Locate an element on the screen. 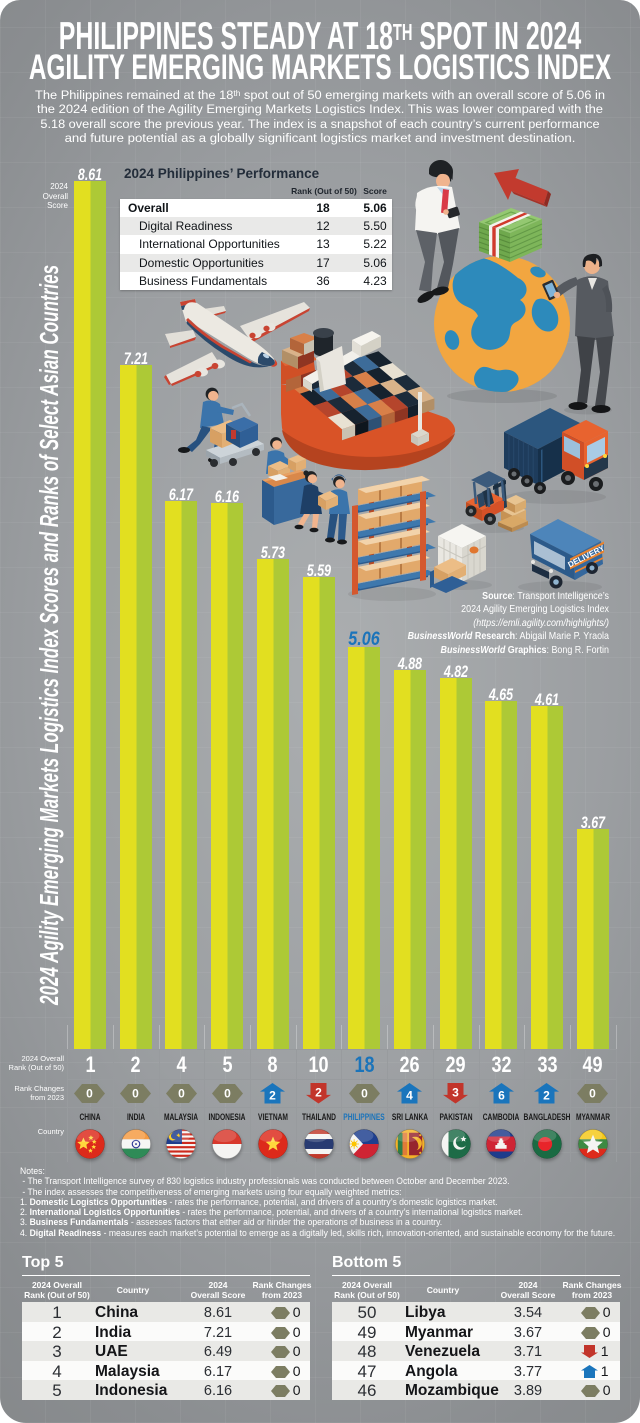 The height and width of the screenshot is (1423, 640). svg-text: 4 is located at coordinates (409, 1096).